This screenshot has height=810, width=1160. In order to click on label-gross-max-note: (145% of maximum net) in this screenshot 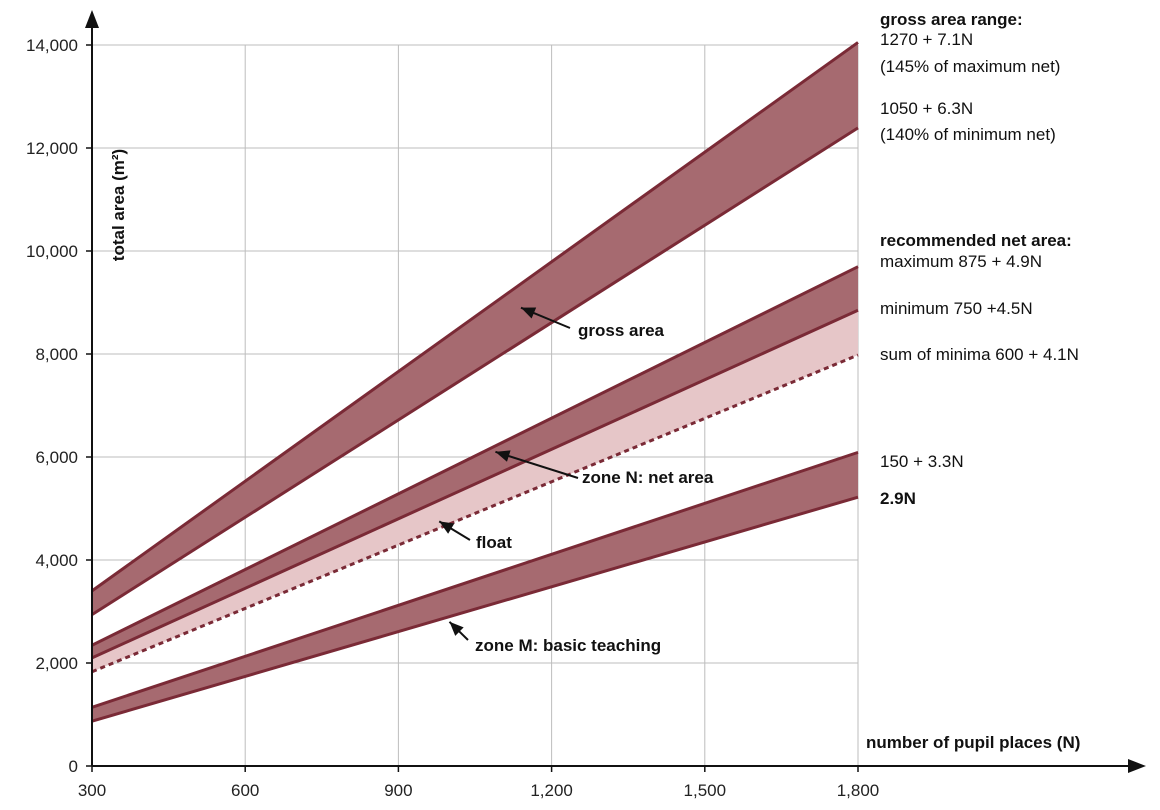, I will do `click(970, 66)`.